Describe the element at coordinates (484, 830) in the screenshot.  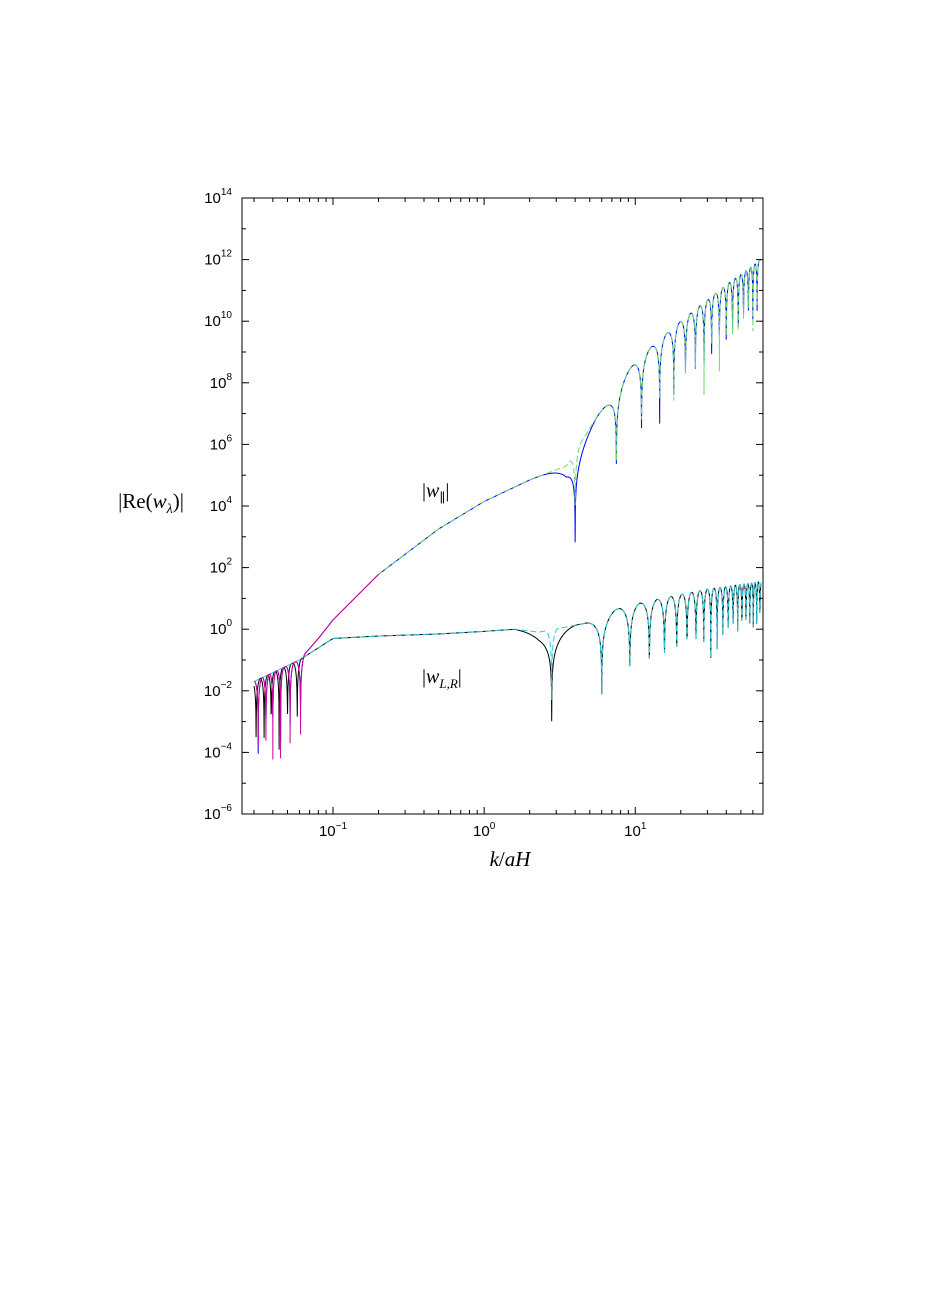
I see `x-tick-label: 10⁰` at that location.